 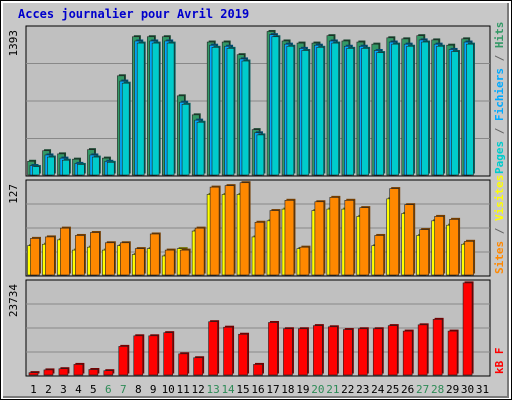 What do you see at coordinates (133, 14) in the screenshot?
I see `chart-title: Acces journalier pour Avril 2019` at bounding box center [133, 14].